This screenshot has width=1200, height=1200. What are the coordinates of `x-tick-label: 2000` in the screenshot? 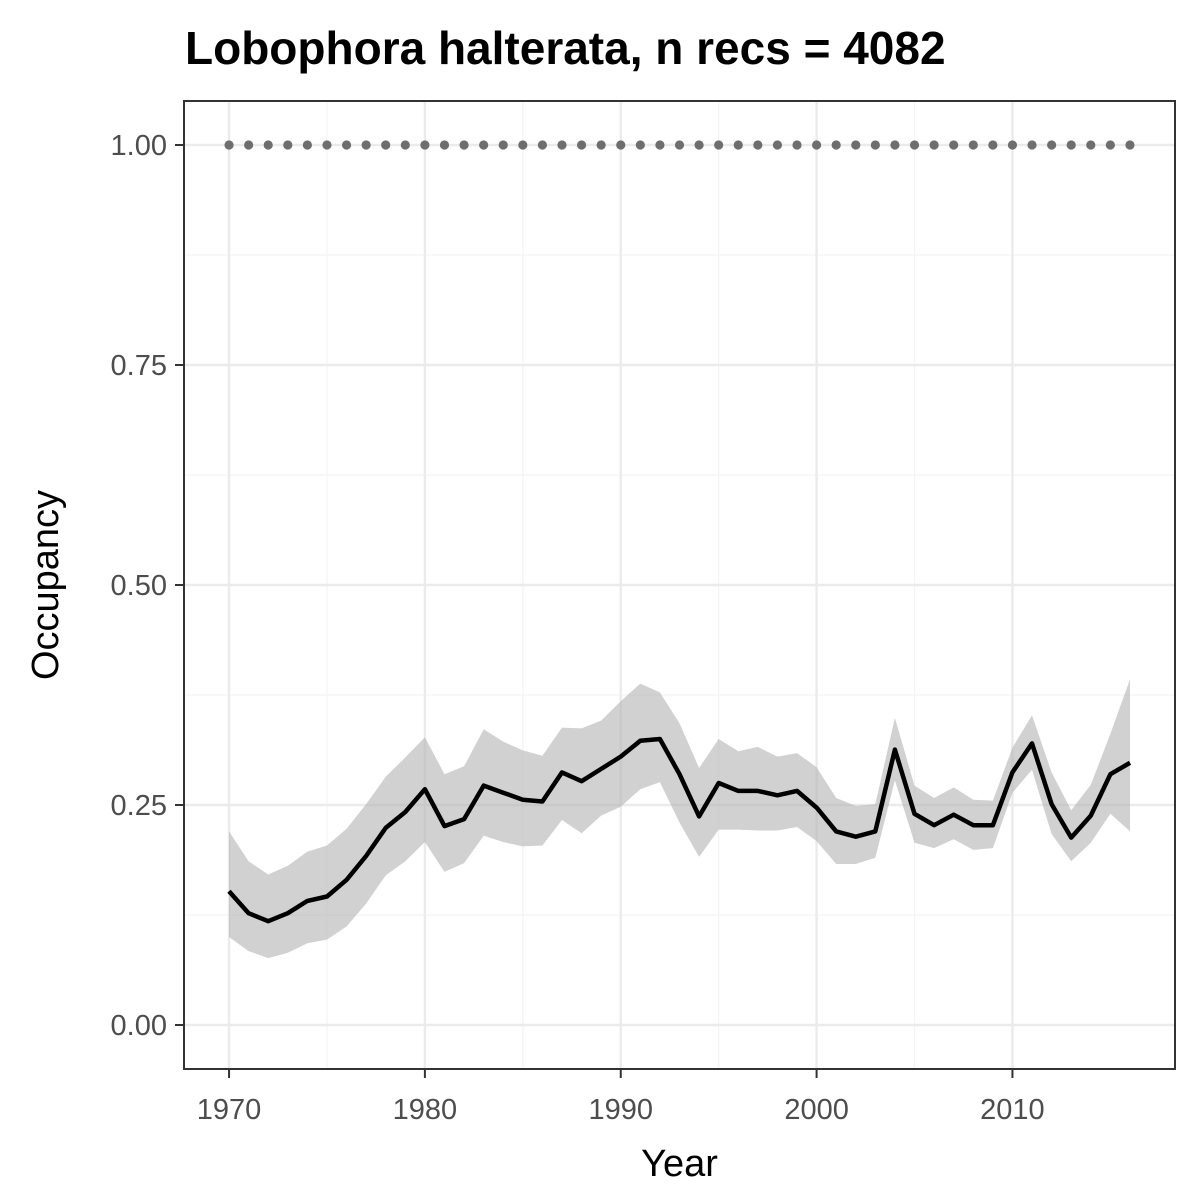 It's located at (816, 1110).